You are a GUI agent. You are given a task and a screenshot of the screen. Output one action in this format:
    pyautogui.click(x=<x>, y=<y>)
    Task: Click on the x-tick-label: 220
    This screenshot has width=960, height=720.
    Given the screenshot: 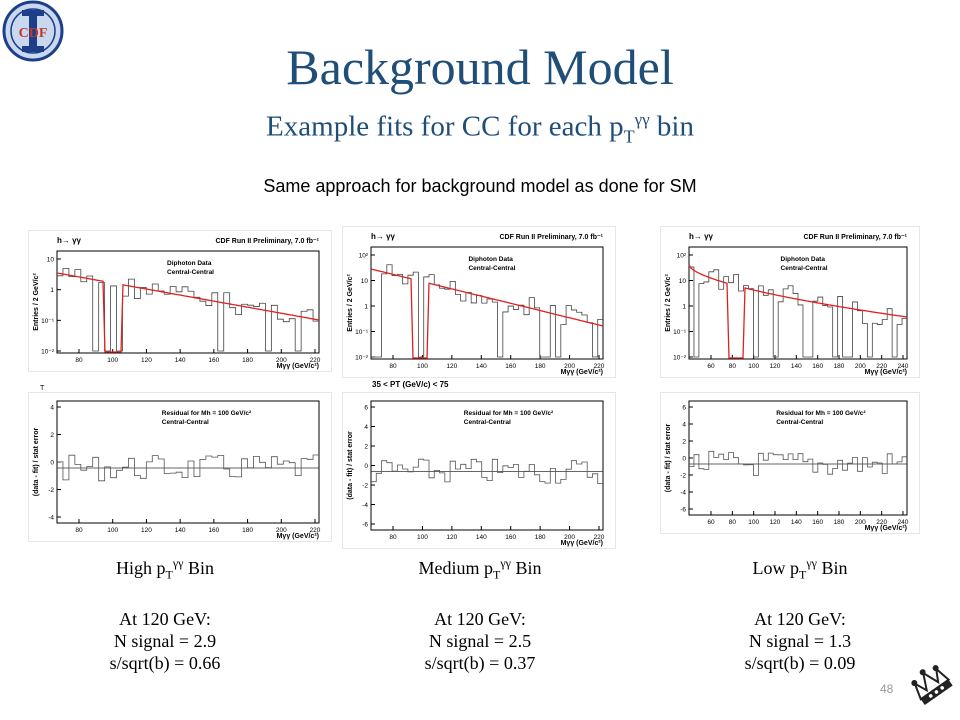 What is the action you would take?
    pyautogui.click(x=315, y=530)
    